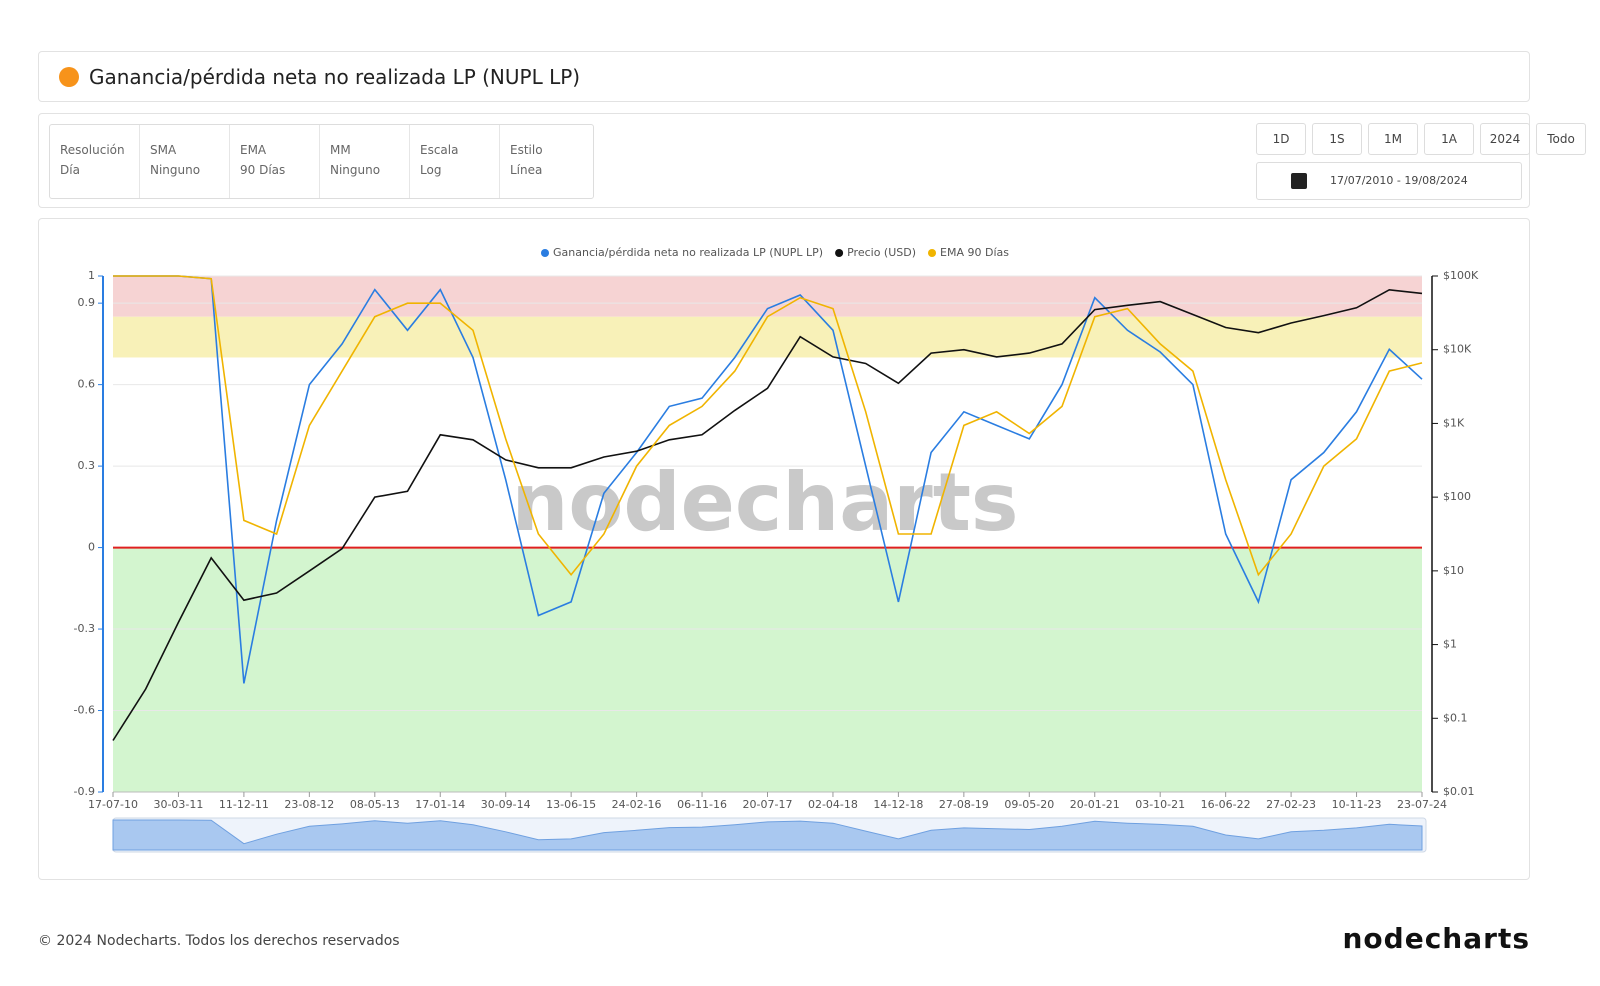  Describe the element at coordinates (1095, 804) in the screenshot. I see `x-tick-label: 20-01-21` at that location.